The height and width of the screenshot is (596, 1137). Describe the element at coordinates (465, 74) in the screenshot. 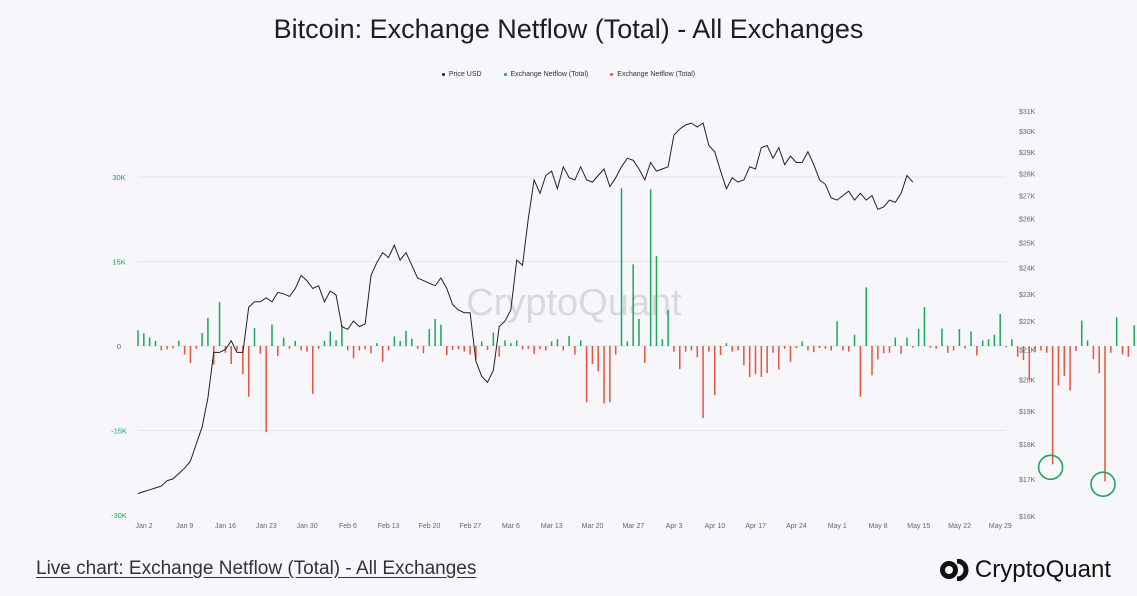

I see `legend-label-price: Price USD` at that location.